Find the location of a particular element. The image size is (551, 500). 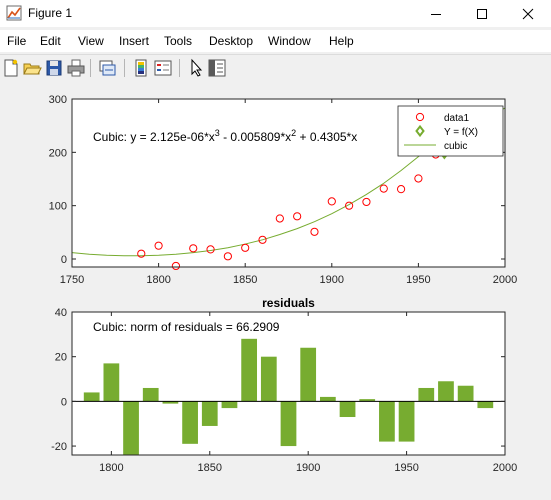

minimize-icon is located at coordinates (436, 14).